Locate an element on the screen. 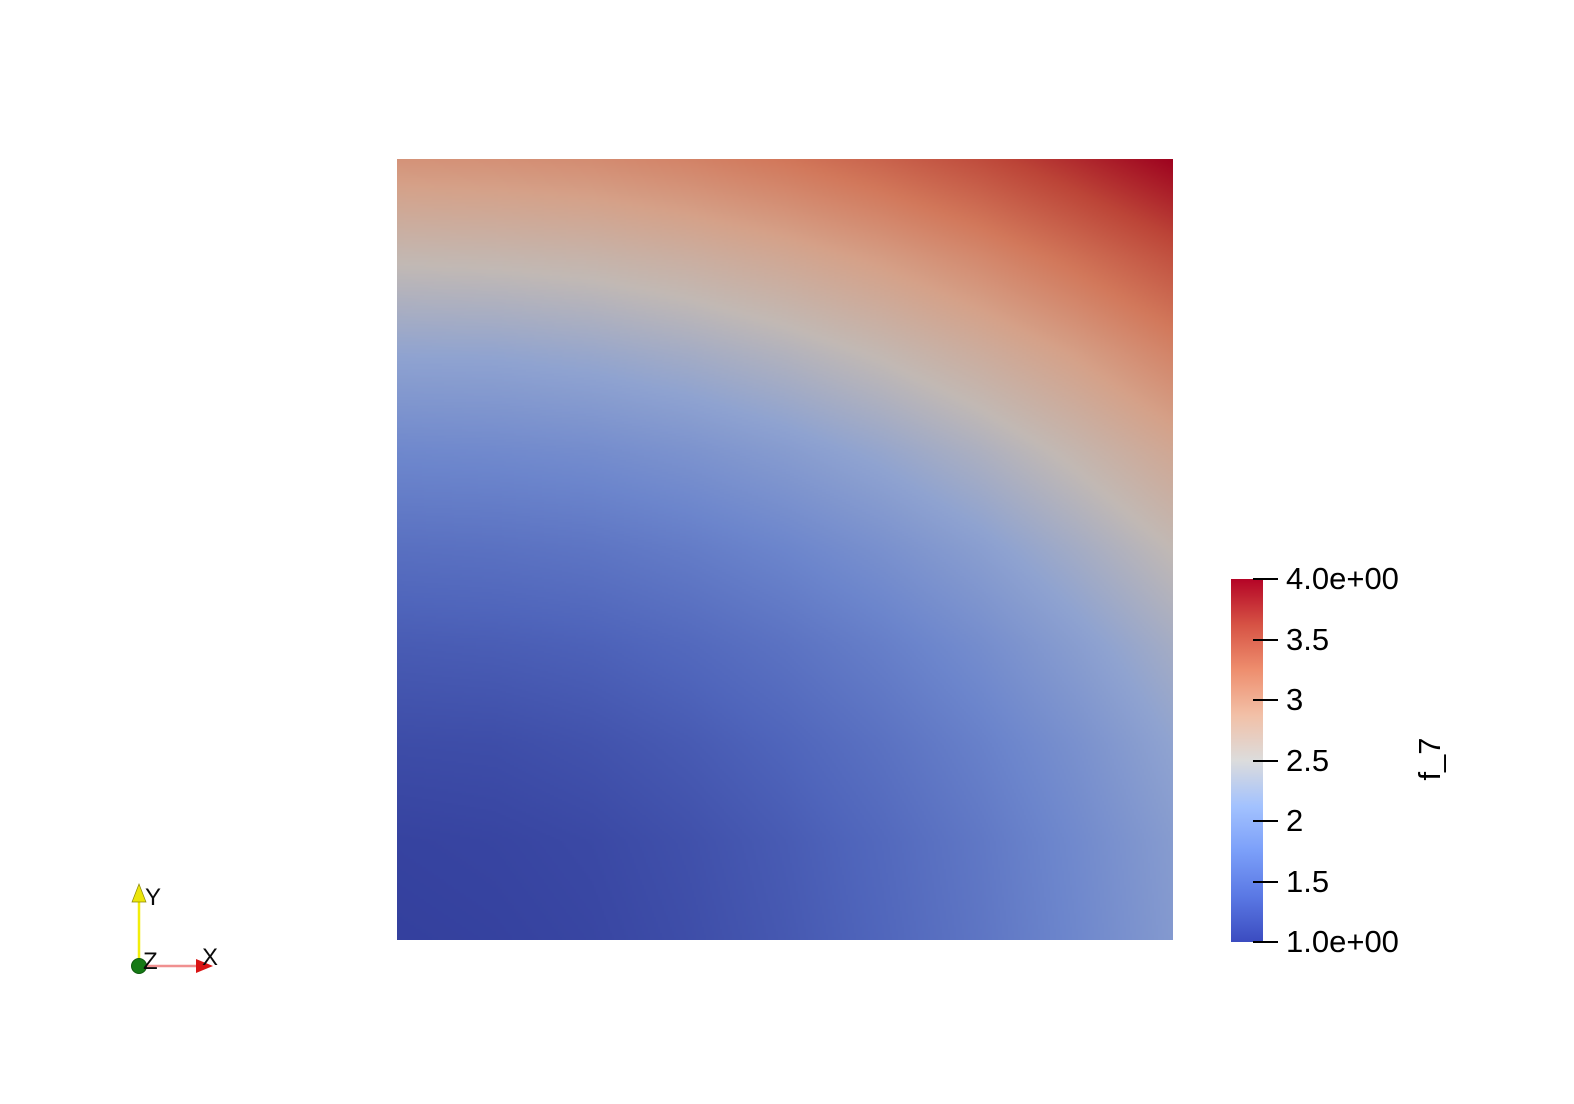  colorbar-tick-label: 3.5 is located at coordinates (1308, 639).